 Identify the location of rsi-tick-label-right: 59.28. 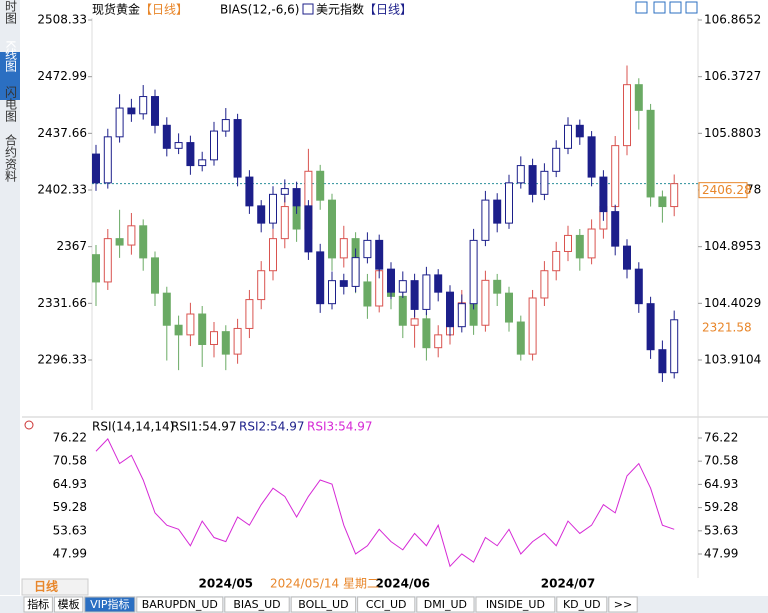
(721, 507).